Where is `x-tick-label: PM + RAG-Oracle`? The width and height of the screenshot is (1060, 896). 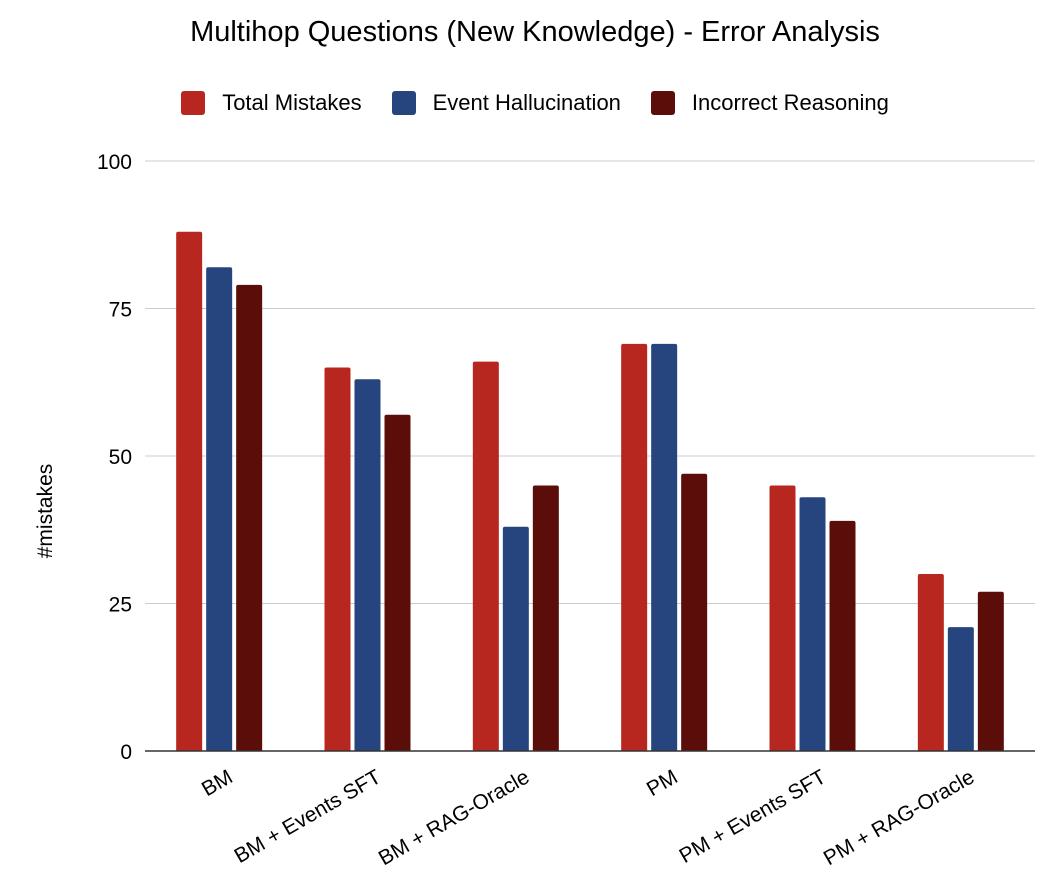 x-tick-label: PM + RAG-Oracle is located at coordinates (899, 817).